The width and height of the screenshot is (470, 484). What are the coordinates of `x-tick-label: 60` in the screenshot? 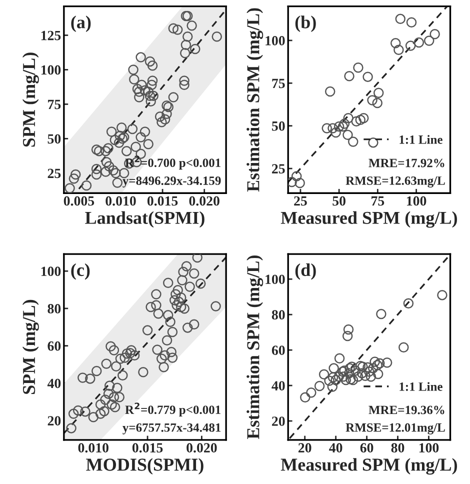 It's located at (367, 448).